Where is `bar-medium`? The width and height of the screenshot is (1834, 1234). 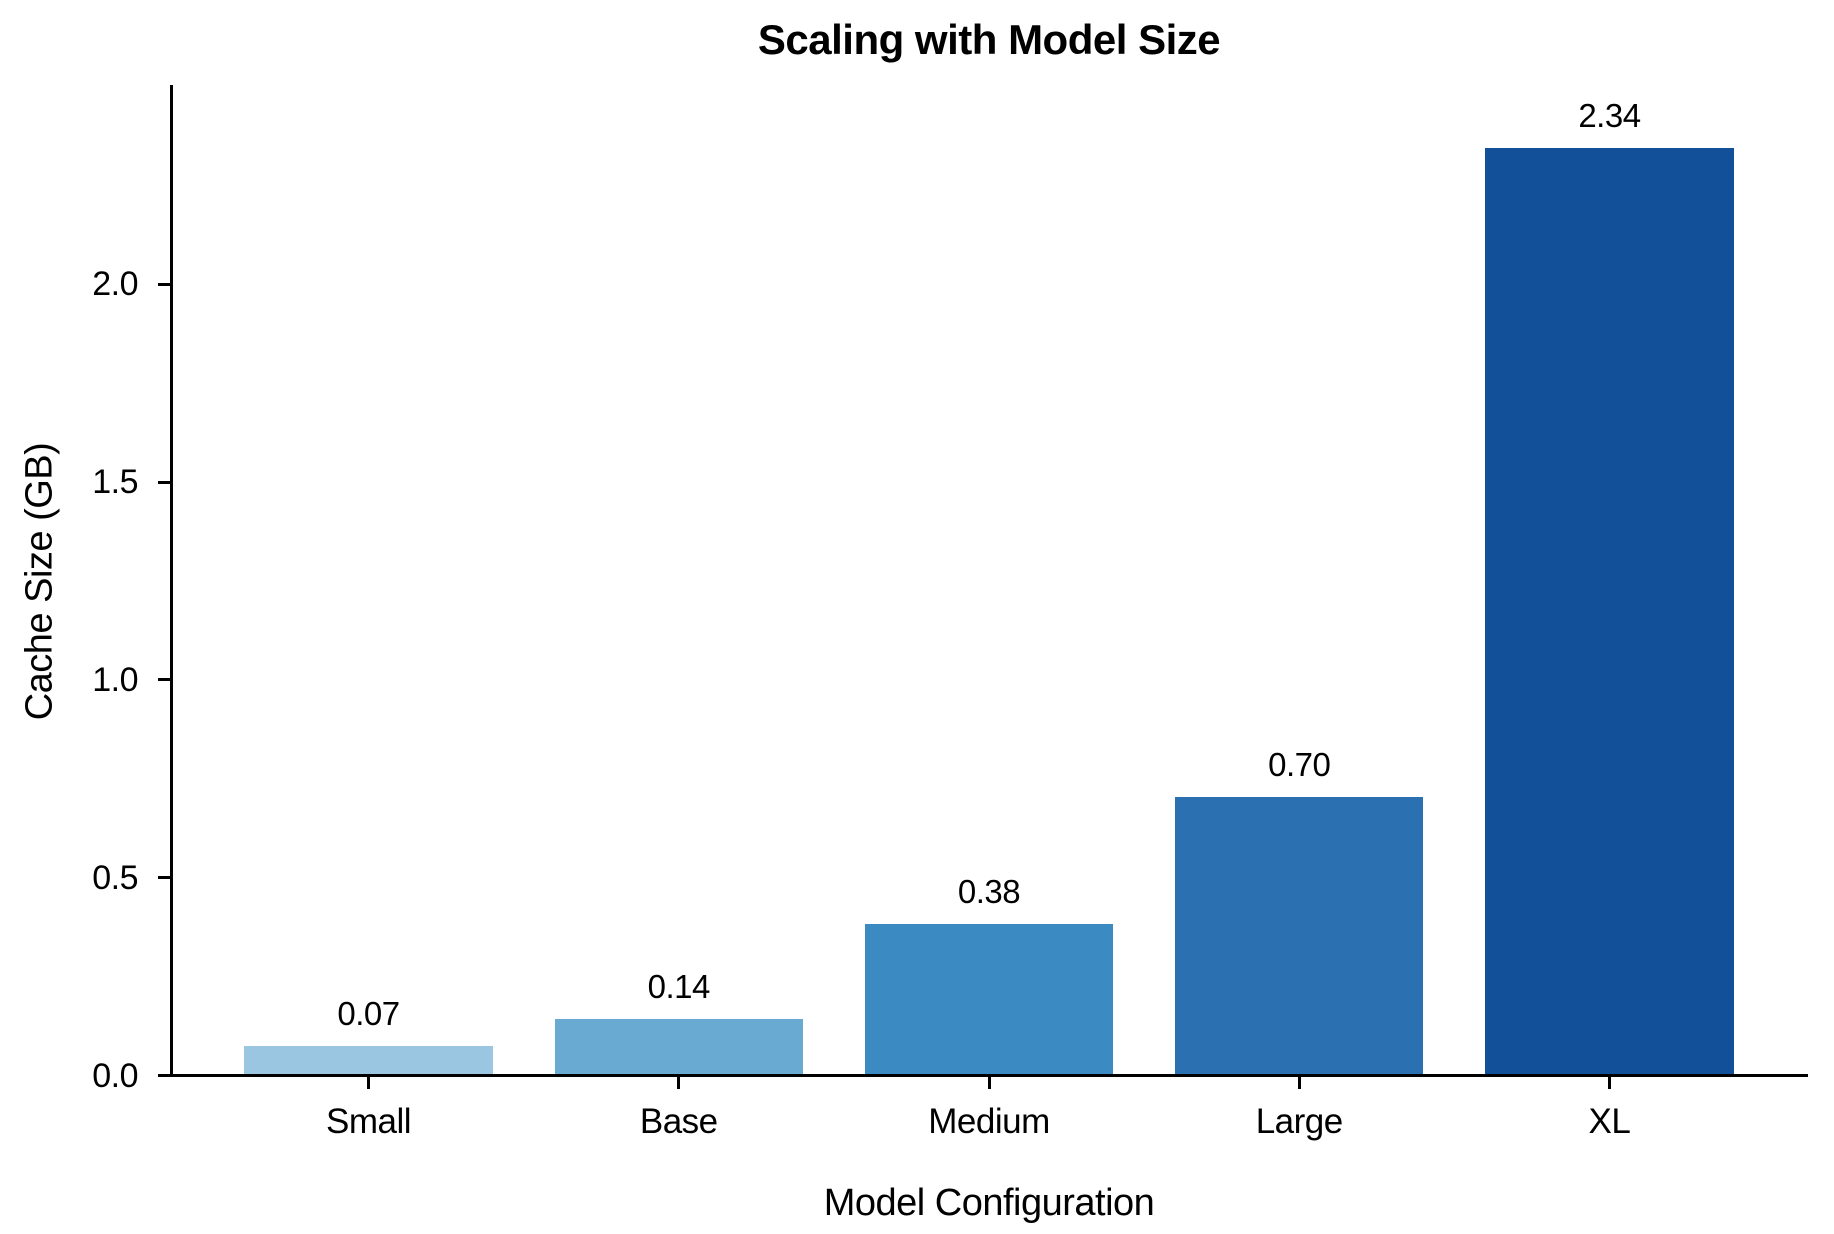 bar-medium is located at coordinates (989, 998).